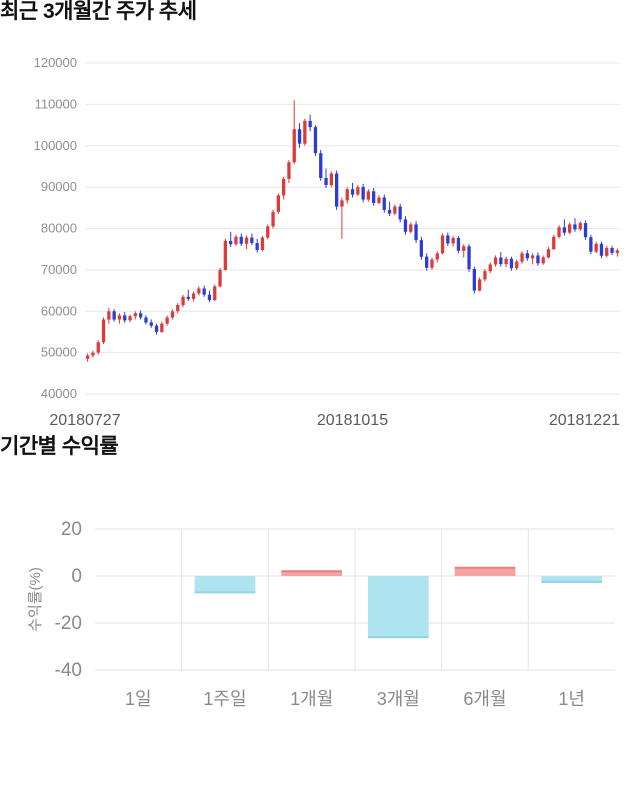 This screenshot has height=810, width=640. What do you see at coordinates (71, 529) in the screenshot?
I see `svg-text: 20` at bounding box center [71, 529].